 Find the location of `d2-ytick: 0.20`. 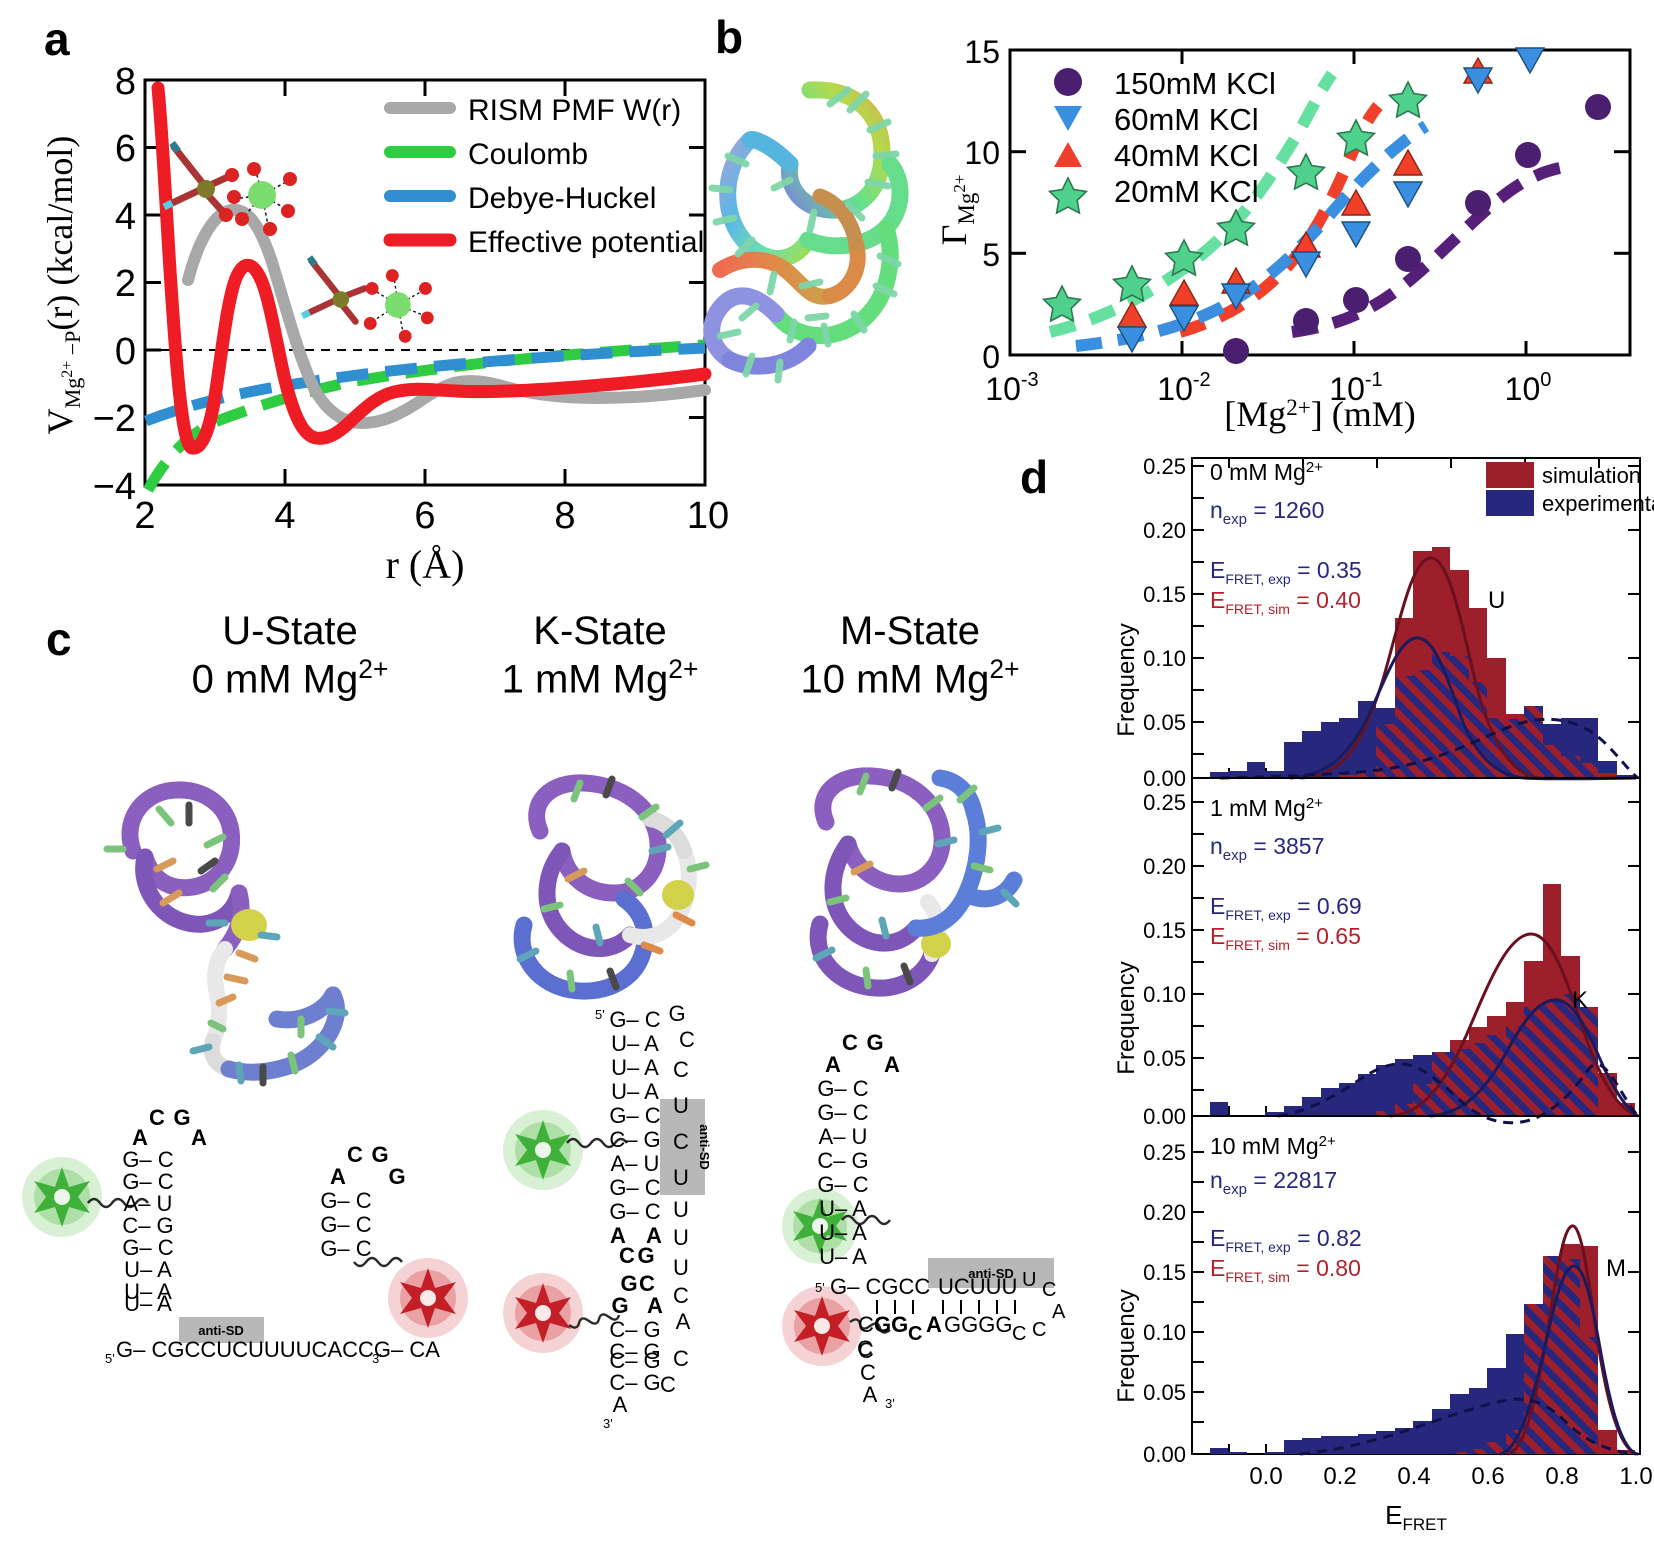

d2-ytick: 0.20 is located at coordinates (1164, 866).